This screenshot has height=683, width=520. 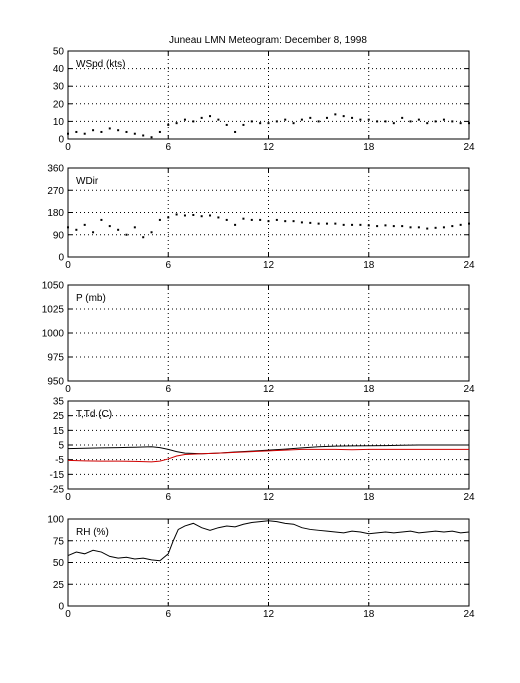 I want to click on y-tick-label: 40, so click(x=59, y=69).